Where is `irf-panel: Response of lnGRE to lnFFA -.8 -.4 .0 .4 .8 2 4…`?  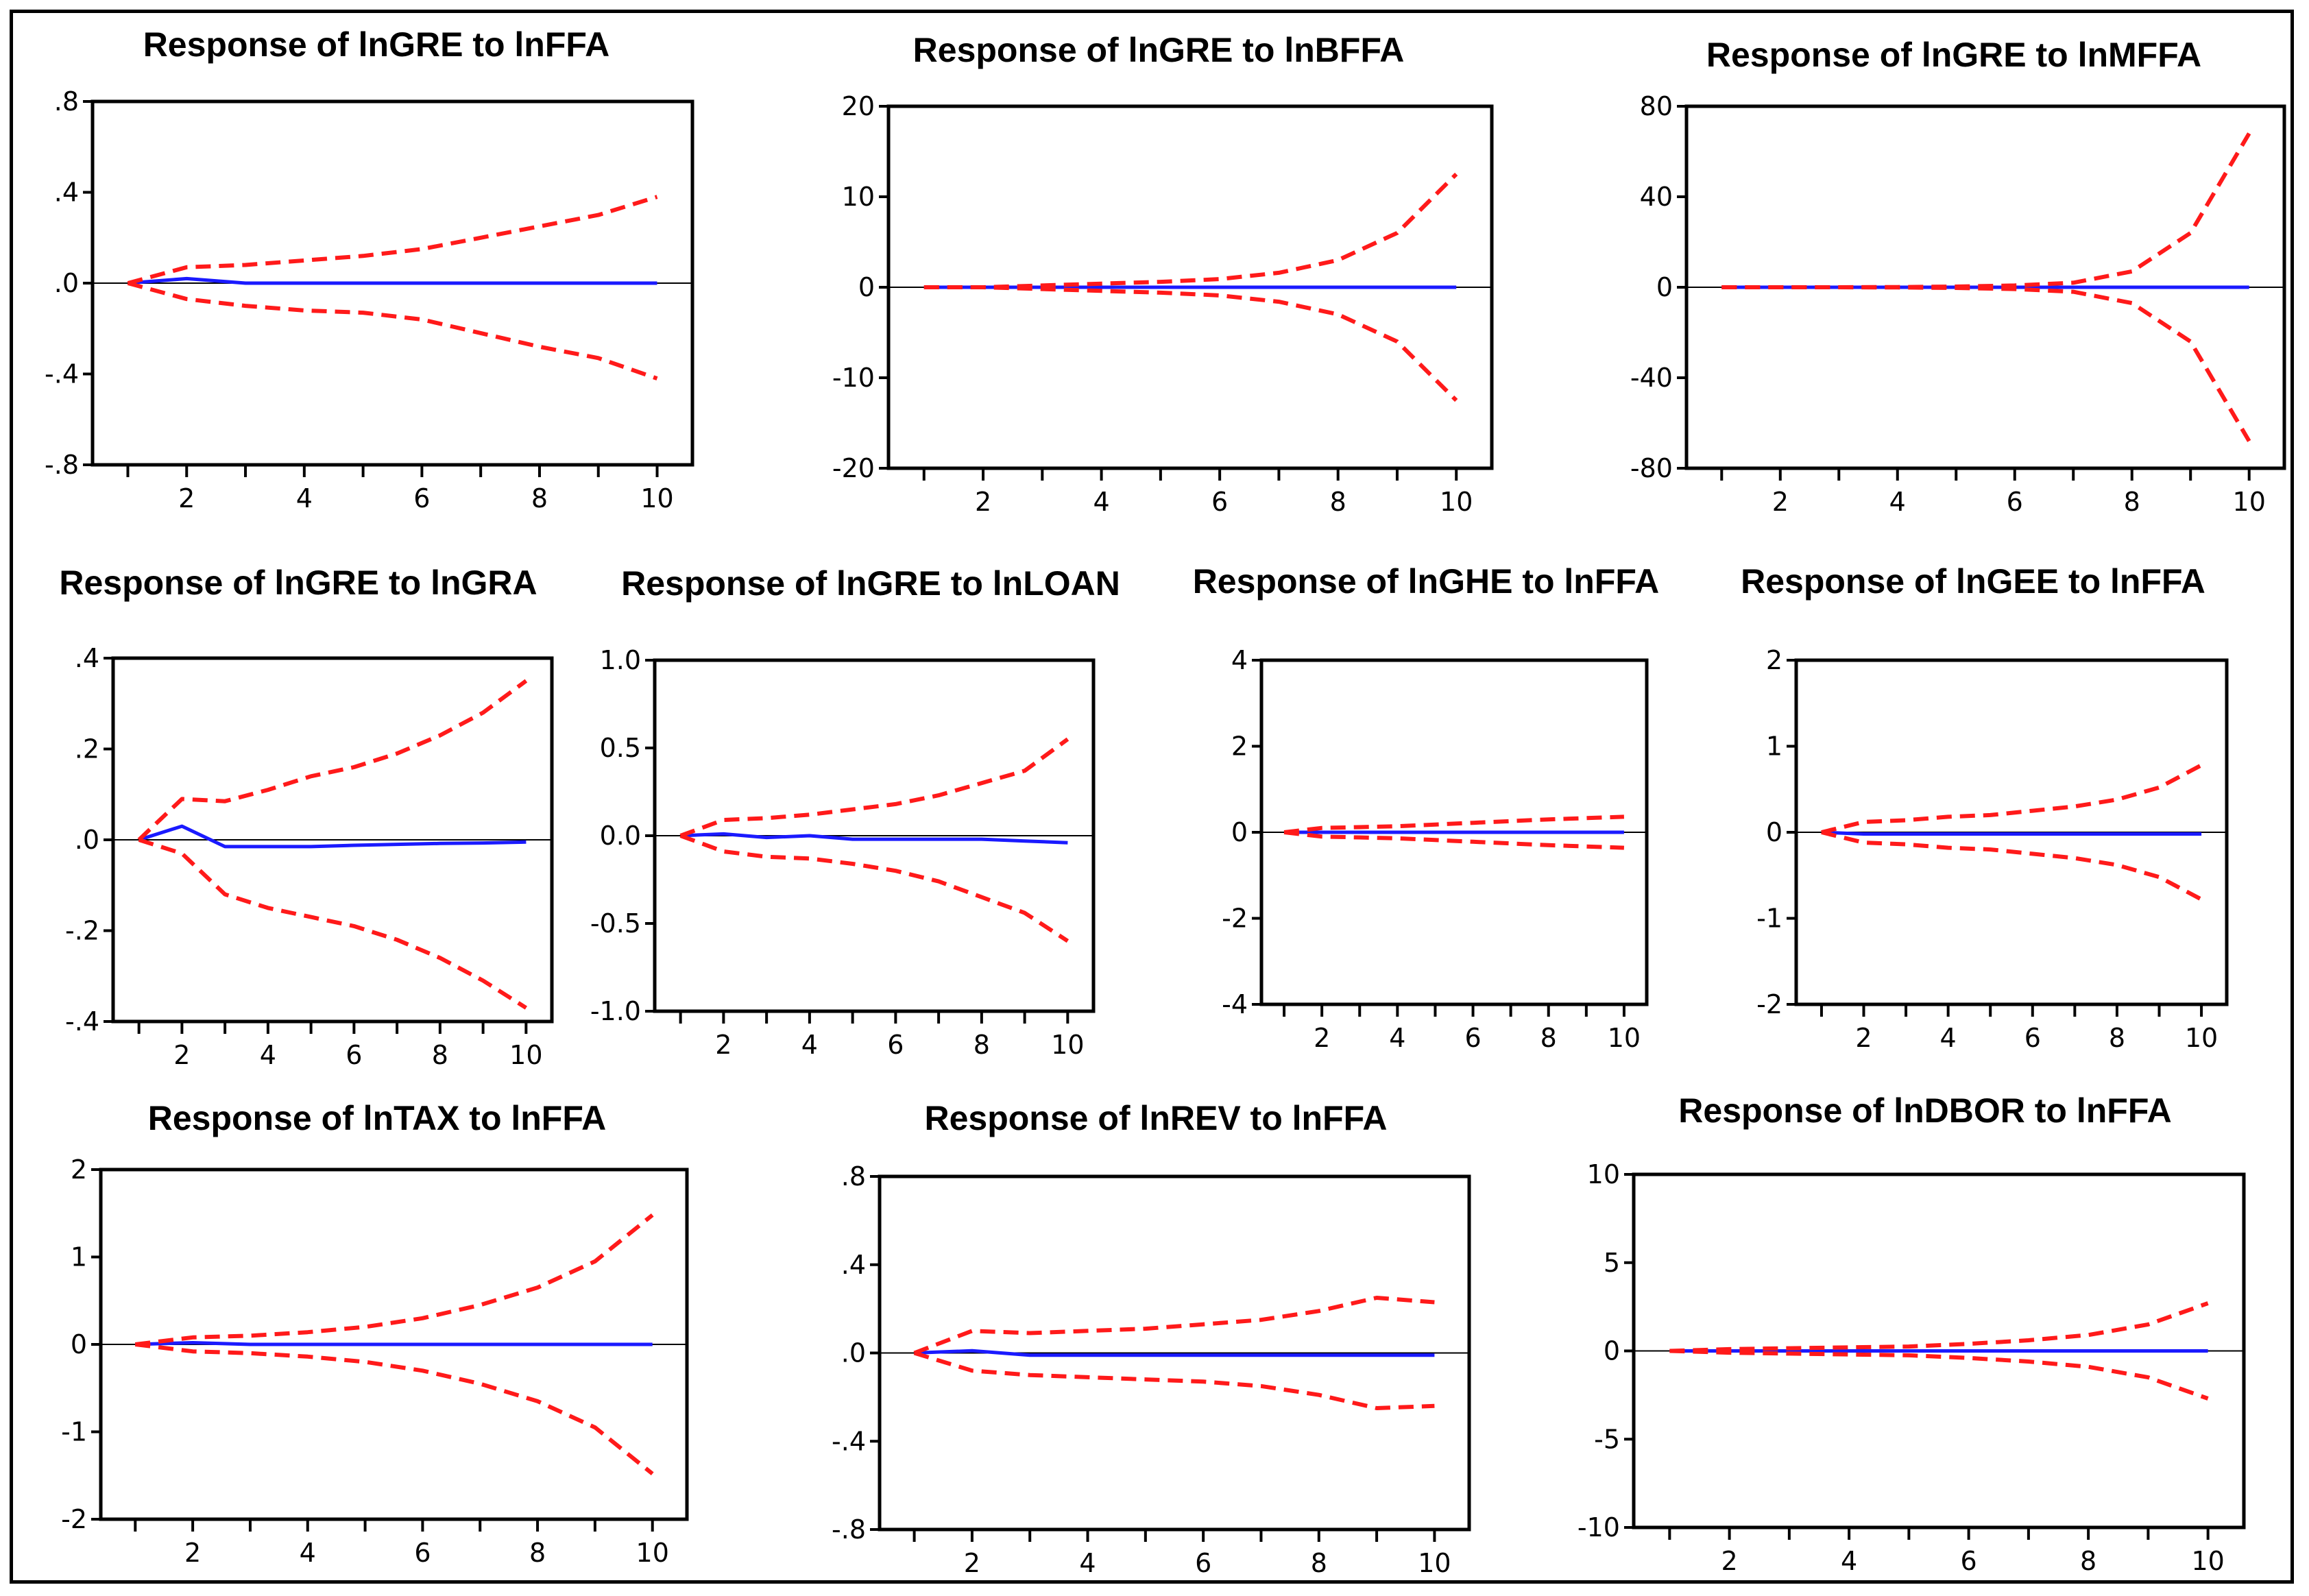 irf-panel: Response of lnGRE to lnFFA -.8 -.4 .0 .4 .8 2 4… is located at coordinates (370, 269).